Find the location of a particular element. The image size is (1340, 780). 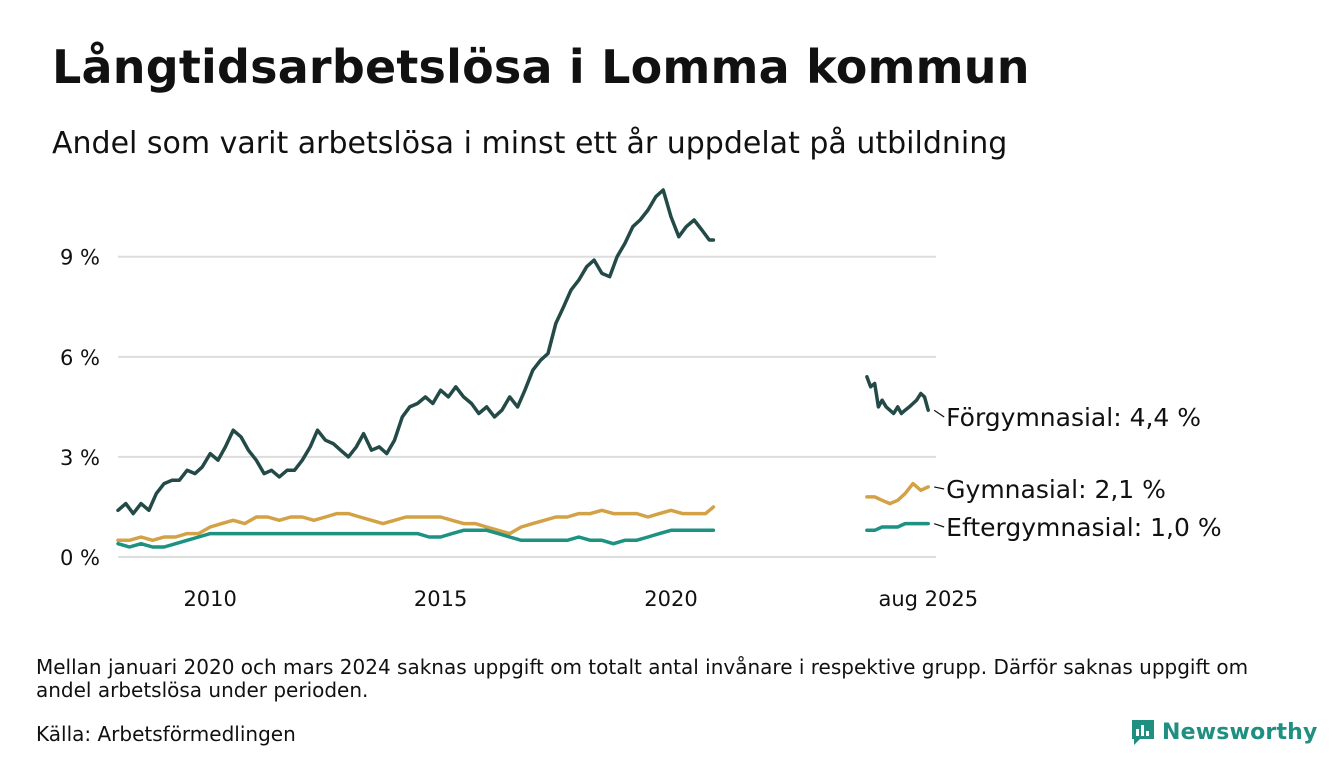

newsworthy-logo-icon is located at coordinates (1143, 732).